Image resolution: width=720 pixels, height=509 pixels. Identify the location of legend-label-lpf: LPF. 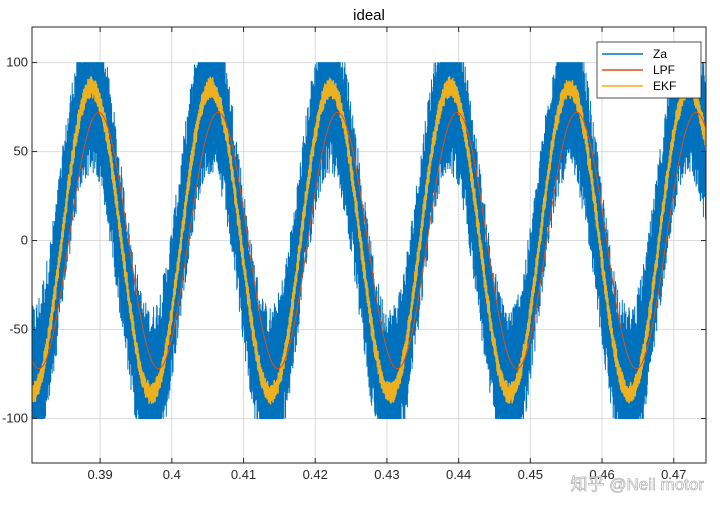
(664, 70).